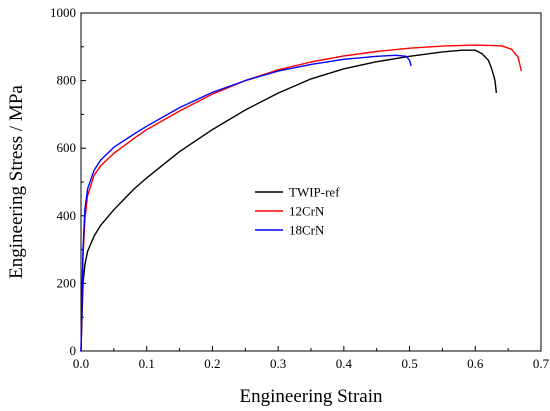 Image resolution: width=550 pixels, height=411 pixels. I want to click on legend-label: 12CrN, so click(307, 211).